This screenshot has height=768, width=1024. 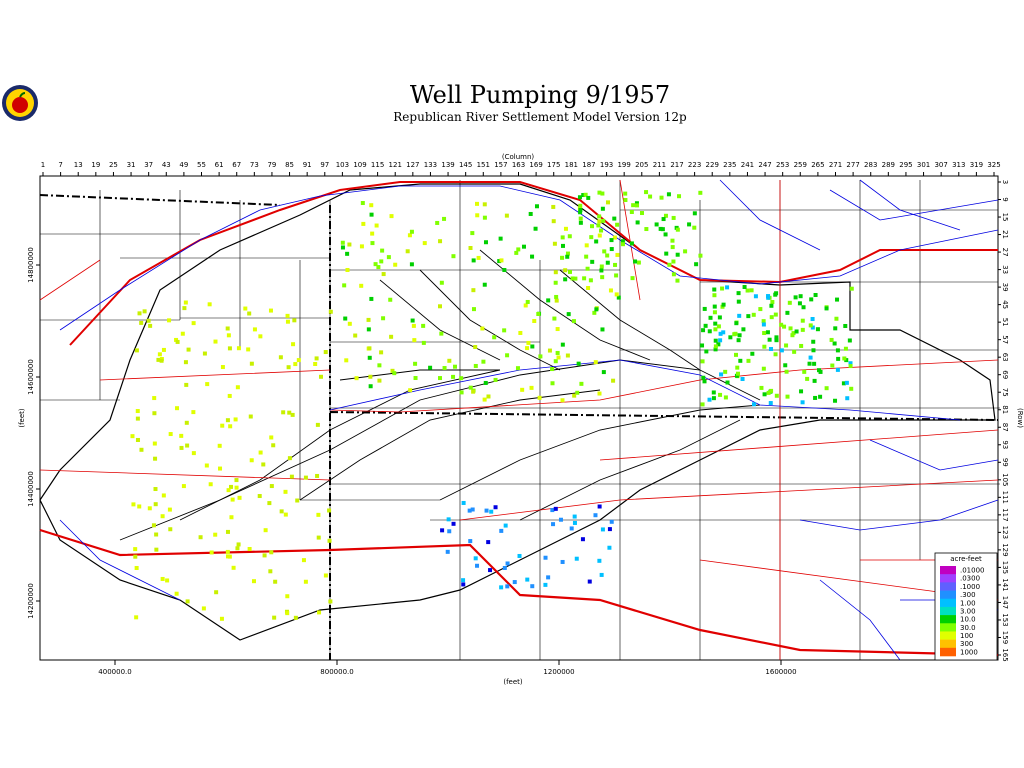 I want to click on column-tick-label: 133, so click(x=430, y=165).